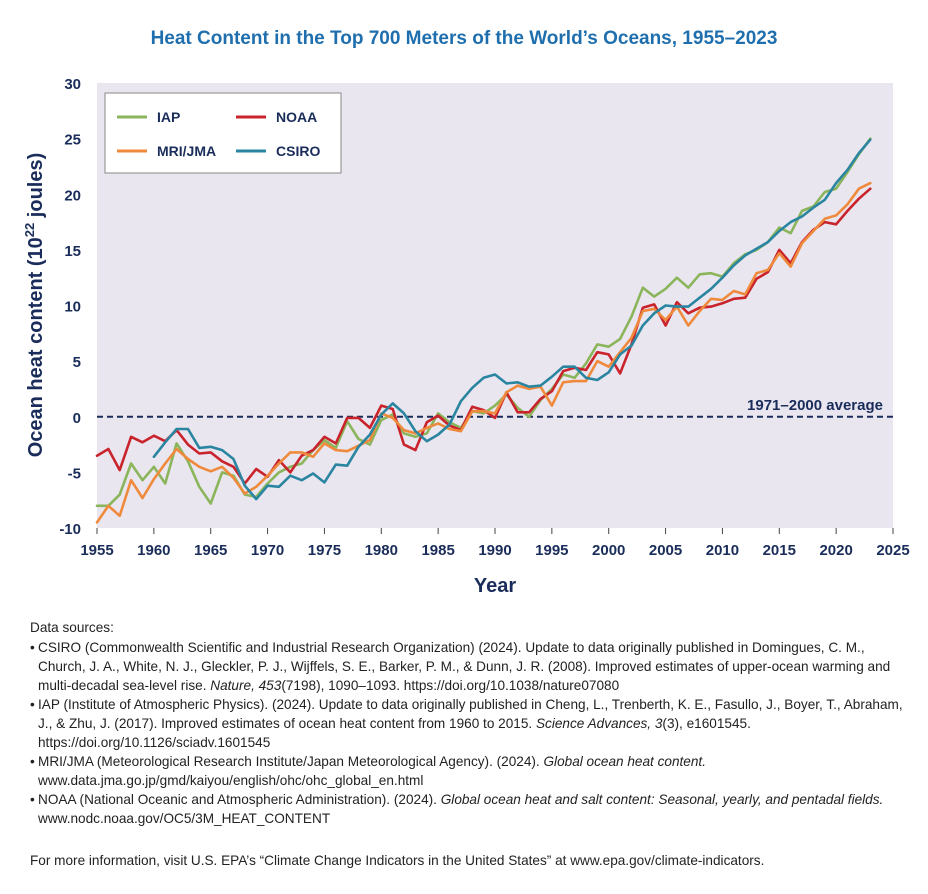  Describe the element at coordinates (779, 550) in the screenshot. I see `x-tick-label: 2015` at that location.